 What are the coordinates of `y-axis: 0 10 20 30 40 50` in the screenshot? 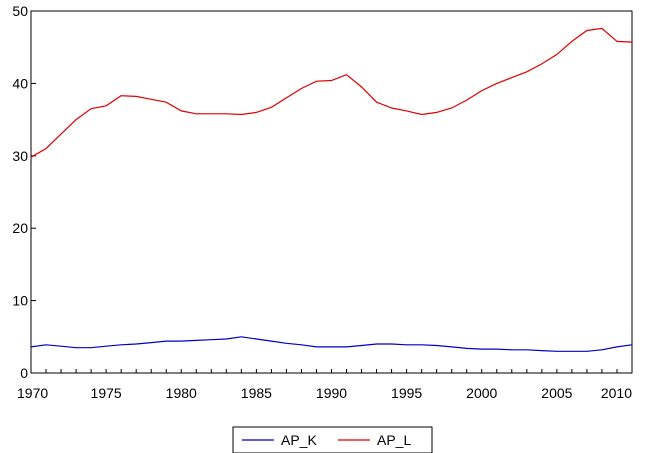 It's located at (24, 192).